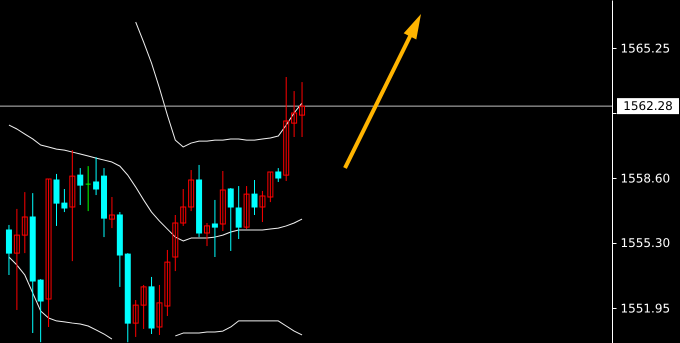  Describe the element at coordinates (648, 106) in the screenshot. I see `ref-line-label: 1562.28` at that location.